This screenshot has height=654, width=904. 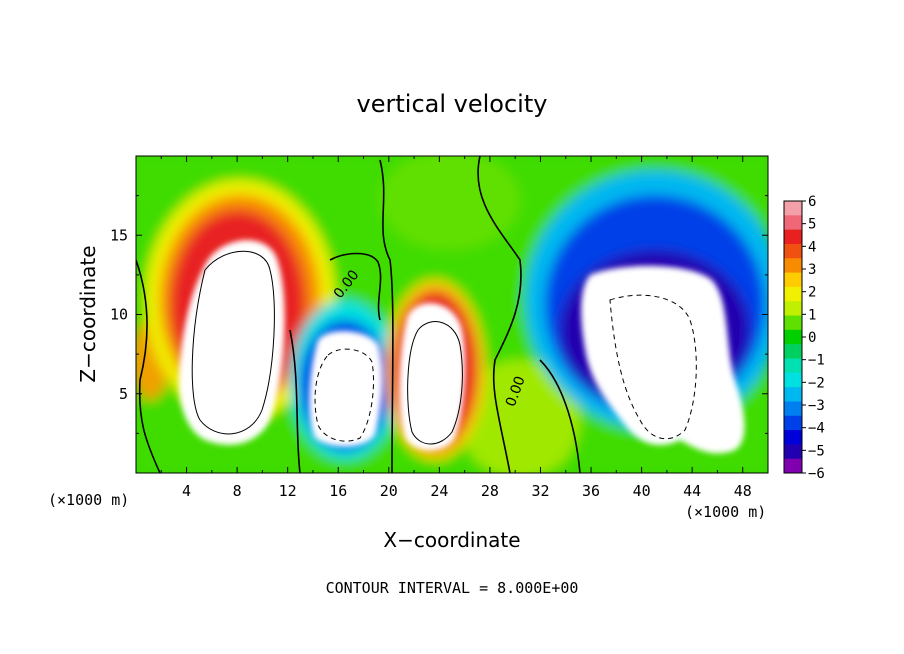 I want to click on y-tick-label: 10, so click(x=119, y=315).